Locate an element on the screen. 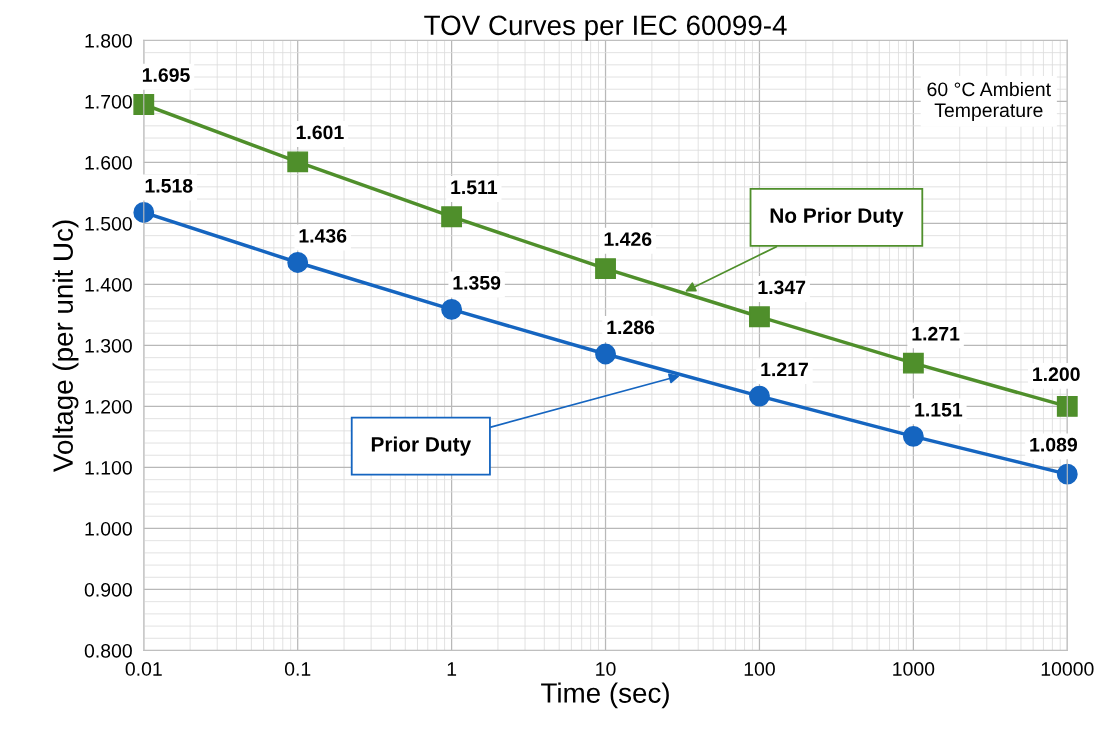  data-label: 1.436 is located at coordinates (323, 235).